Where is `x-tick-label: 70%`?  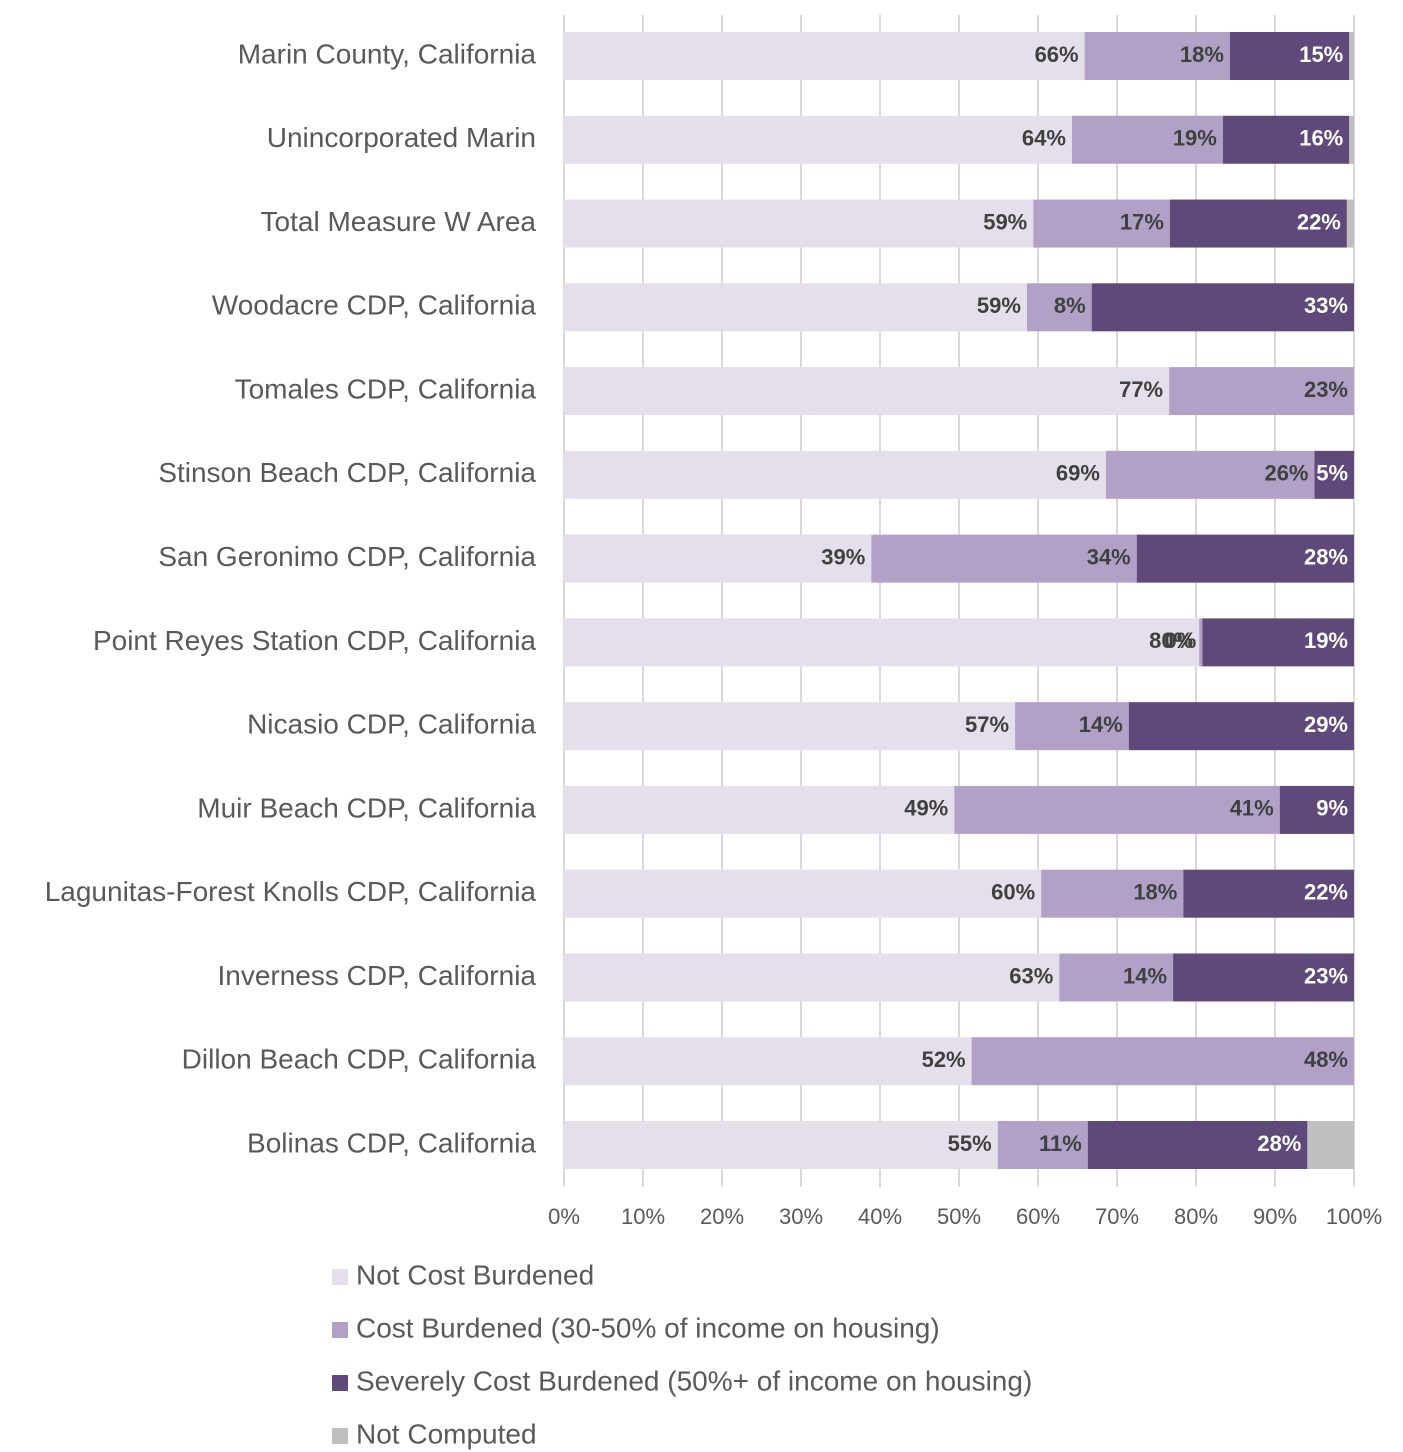 x-tick-label: 70% is located at coordinates (1117, 1216).